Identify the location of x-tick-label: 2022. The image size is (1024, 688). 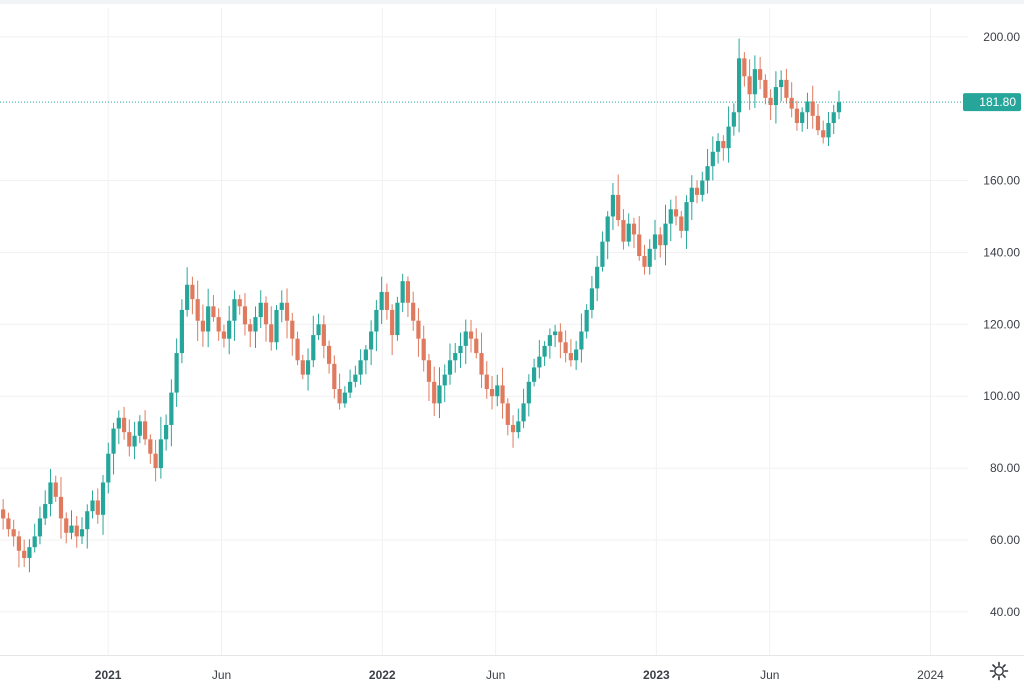
(382, 675).